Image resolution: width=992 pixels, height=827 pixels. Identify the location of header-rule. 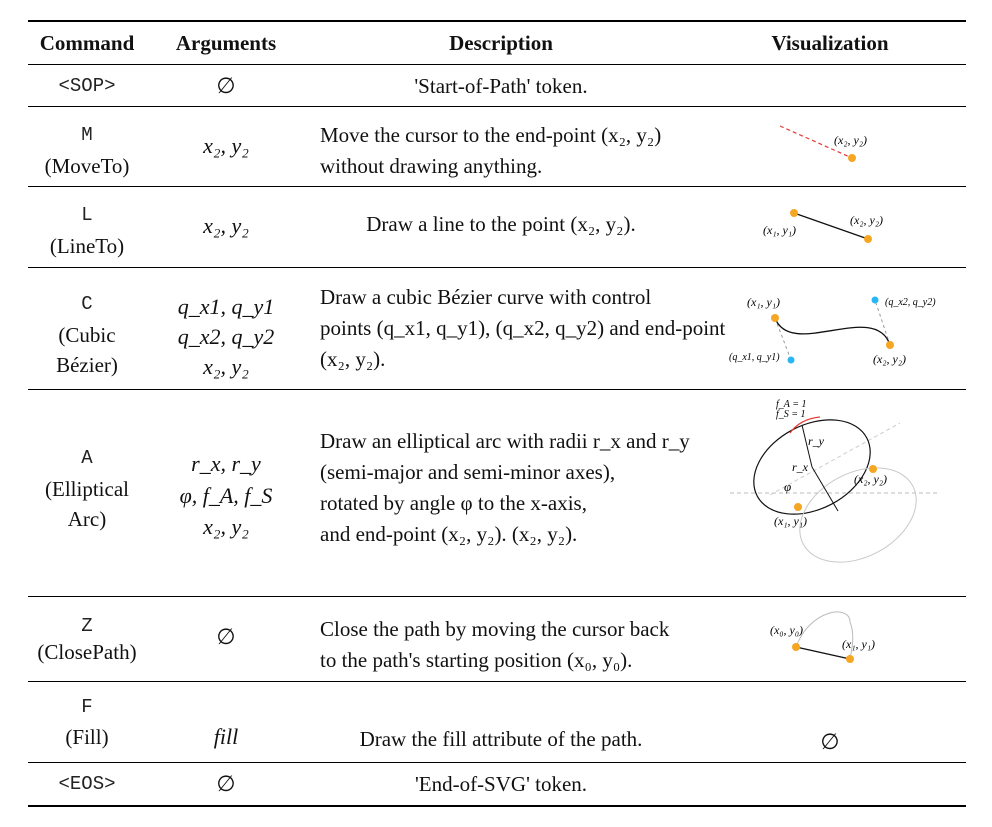
(497, 64).